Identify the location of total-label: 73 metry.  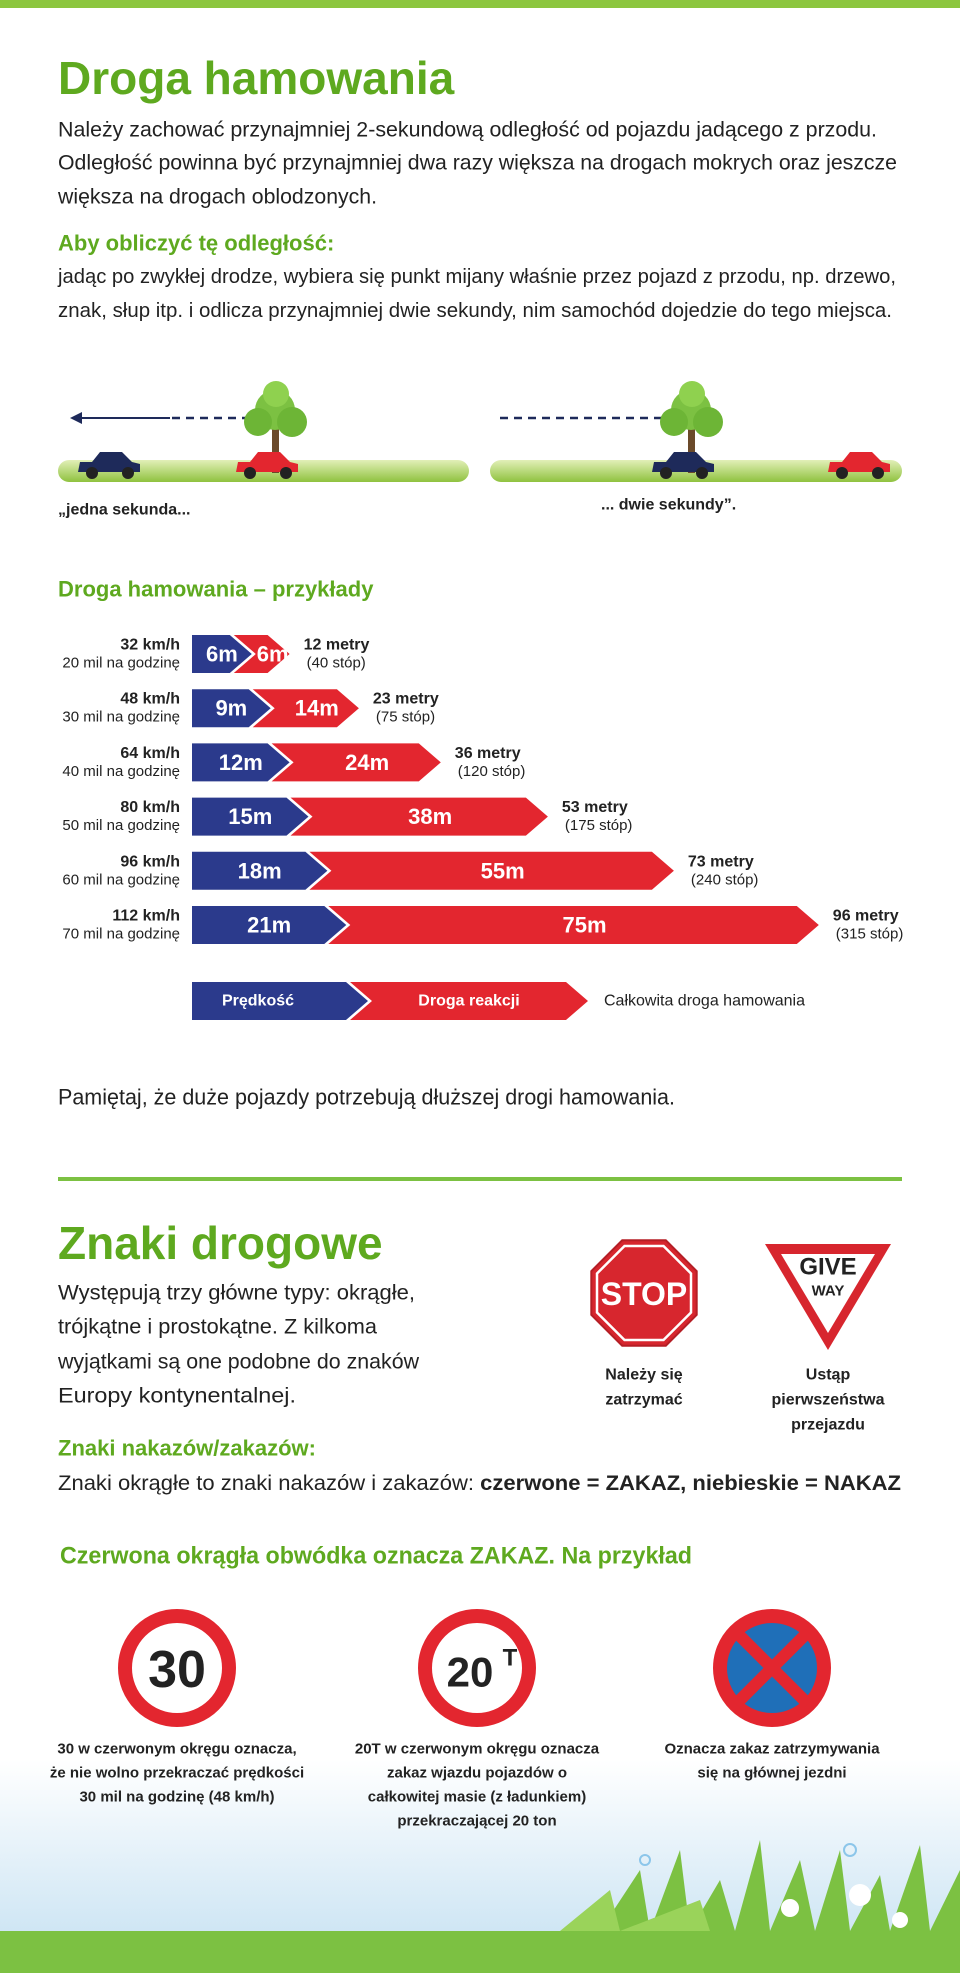
(721, 861).